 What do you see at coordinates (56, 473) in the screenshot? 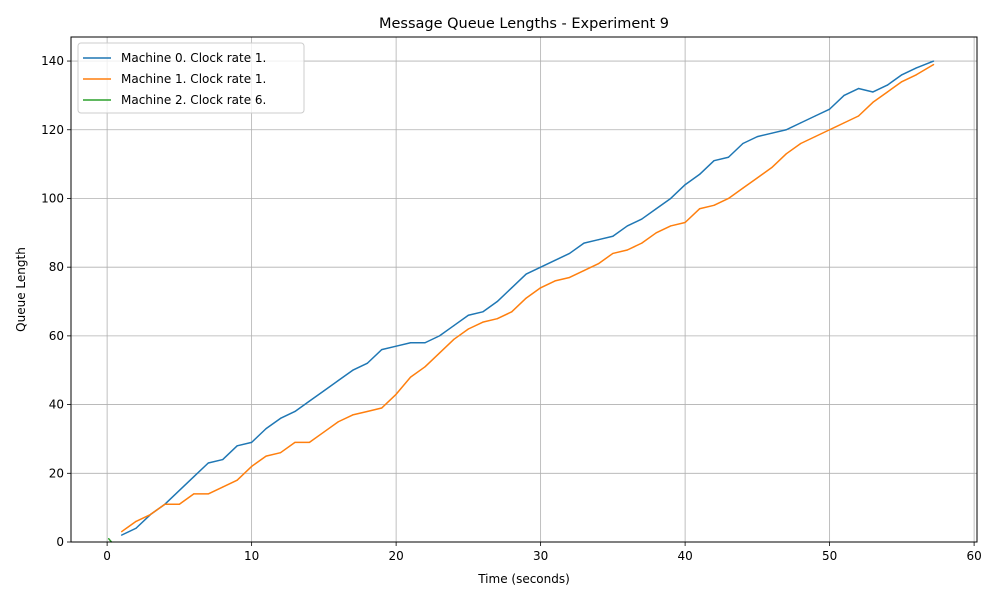
I see `y-tick-label: 20` at bounding box center [56, 473].